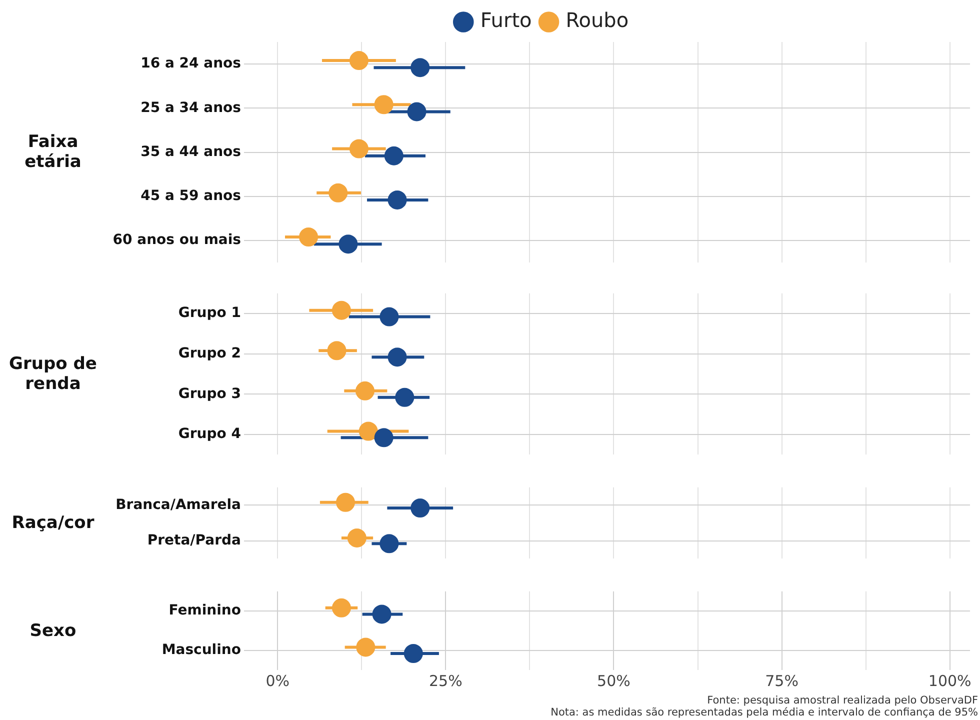 The height and width of the screenshot is (720, 980). What do you see at coordinates (202, 650) in the screenshot?
I see `y-tick-label: Masculino` at bounding box center [202, 650].